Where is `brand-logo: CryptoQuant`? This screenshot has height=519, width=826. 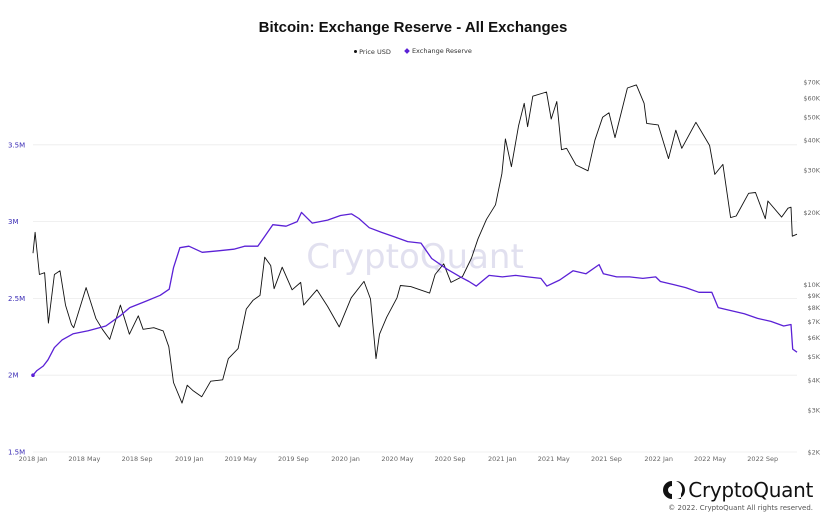 brand-logo: CryptoQuant is located at coordinates (737, 490).